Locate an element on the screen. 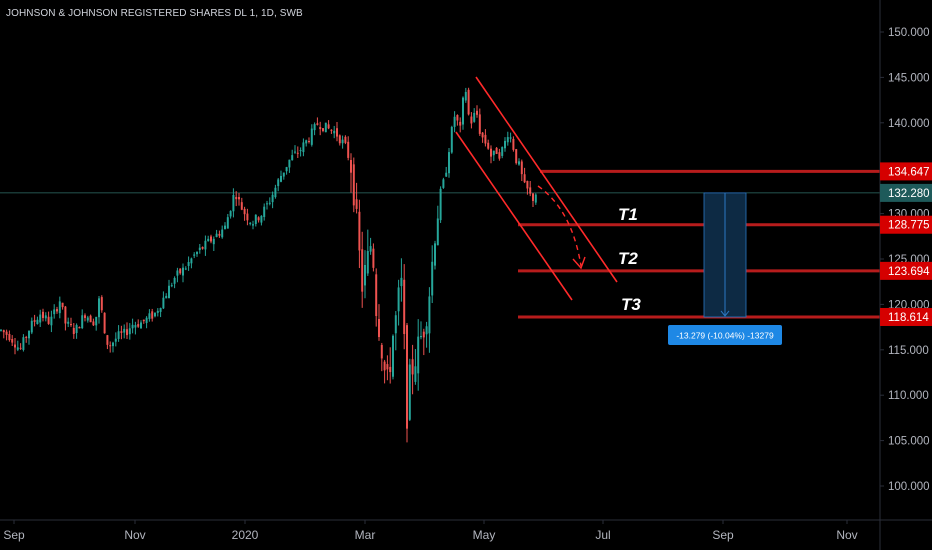 Image resolution: width=932 pixels, height=550 pixels. channel-lower-line is located at coordinates (514, 216).